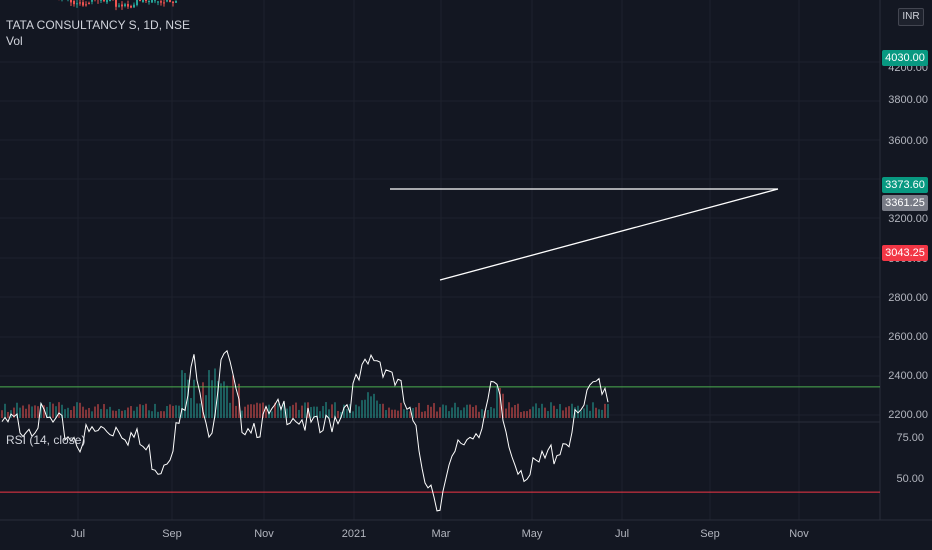  What do you see at coordinates (905, 253) in the screenshot?
I see `stop-price-tag: 3043.25` at bounding box center [905, 253].